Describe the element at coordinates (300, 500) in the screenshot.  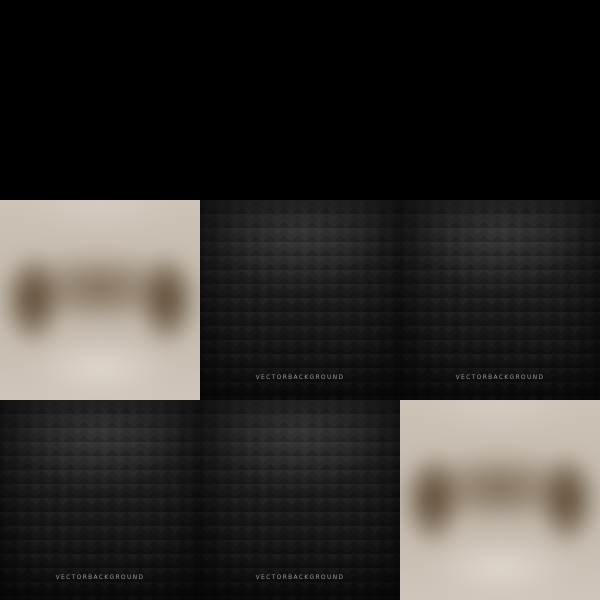
I see `thumbnail-pattern-4: VECTORBACKGROUND · · · ·` at that location.